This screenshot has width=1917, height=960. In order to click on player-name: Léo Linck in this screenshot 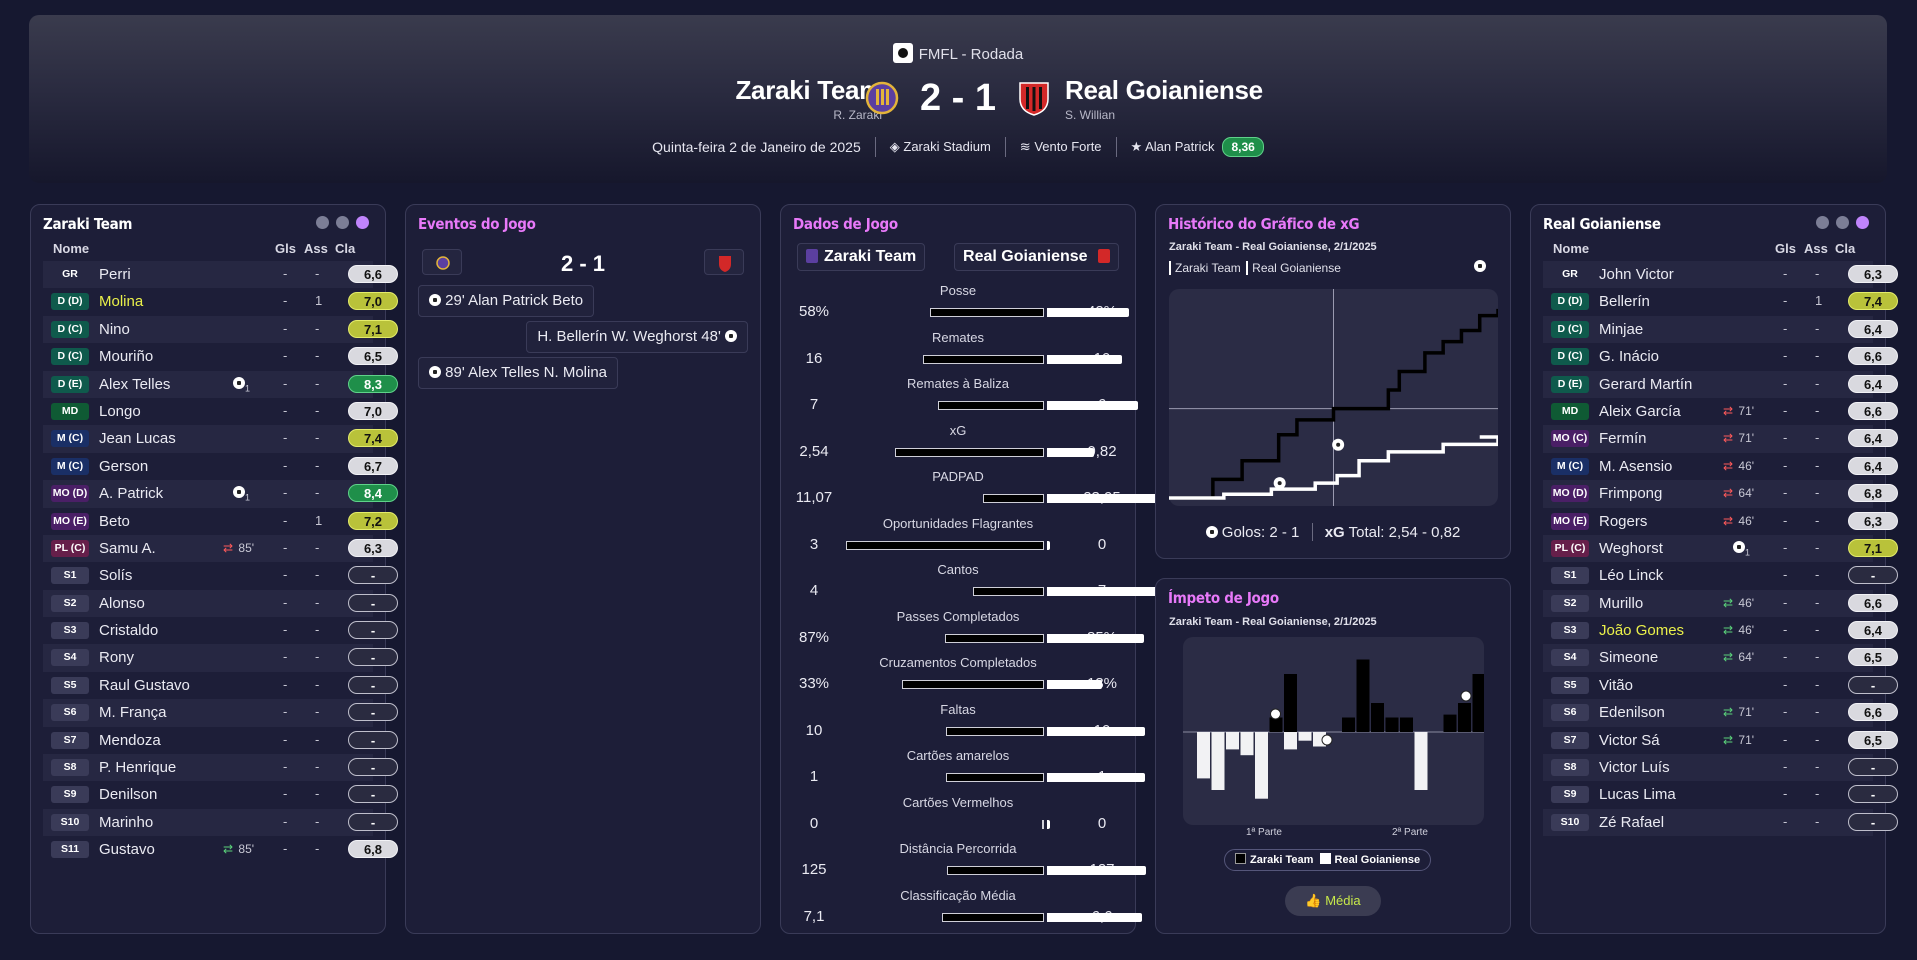, I will do `click(1631, 576)`.